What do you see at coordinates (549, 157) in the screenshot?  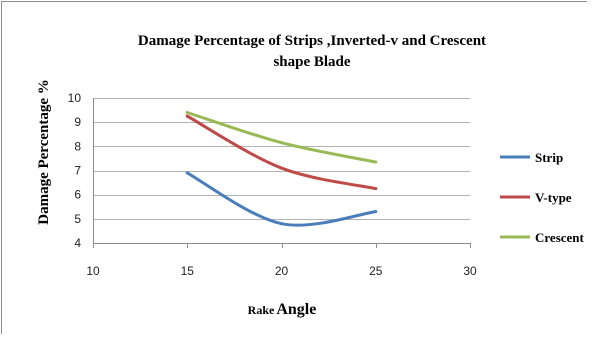 I see `legend-label-strip: Strip` at bounding box center [549, 157].